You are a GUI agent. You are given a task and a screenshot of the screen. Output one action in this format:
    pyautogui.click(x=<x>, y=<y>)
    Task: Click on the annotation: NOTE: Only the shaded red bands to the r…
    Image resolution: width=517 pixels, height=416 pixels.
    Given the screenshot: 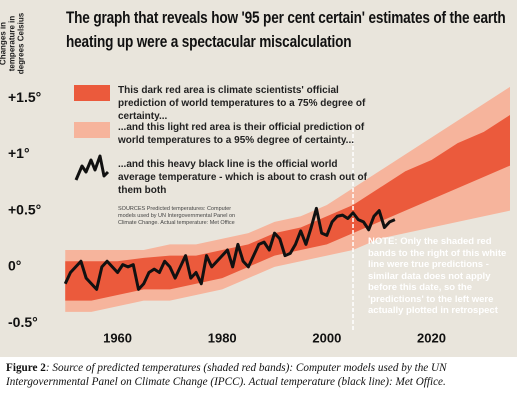 What is the action you would take?
    pyautogui.click(x=437, y=276)
    